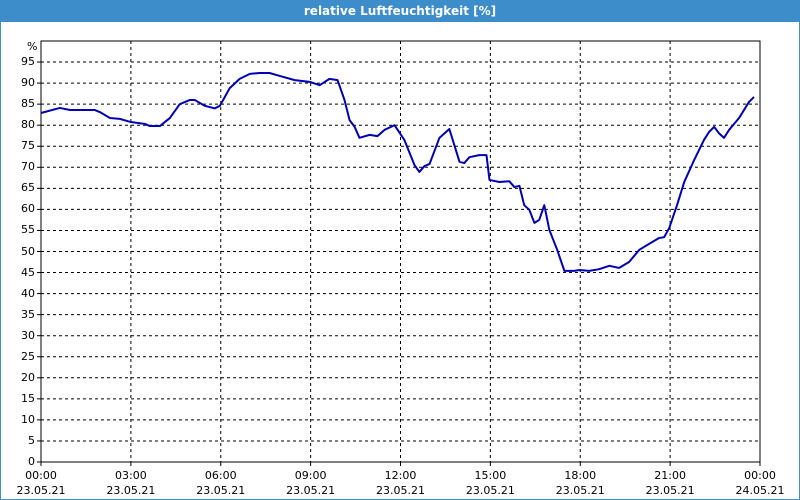 This screenshot has width=800, height=500. What do you see at coordinates (28, 272) in the screenshot?
I see `y-tick-label: 45` at bounding box center [28, 272].